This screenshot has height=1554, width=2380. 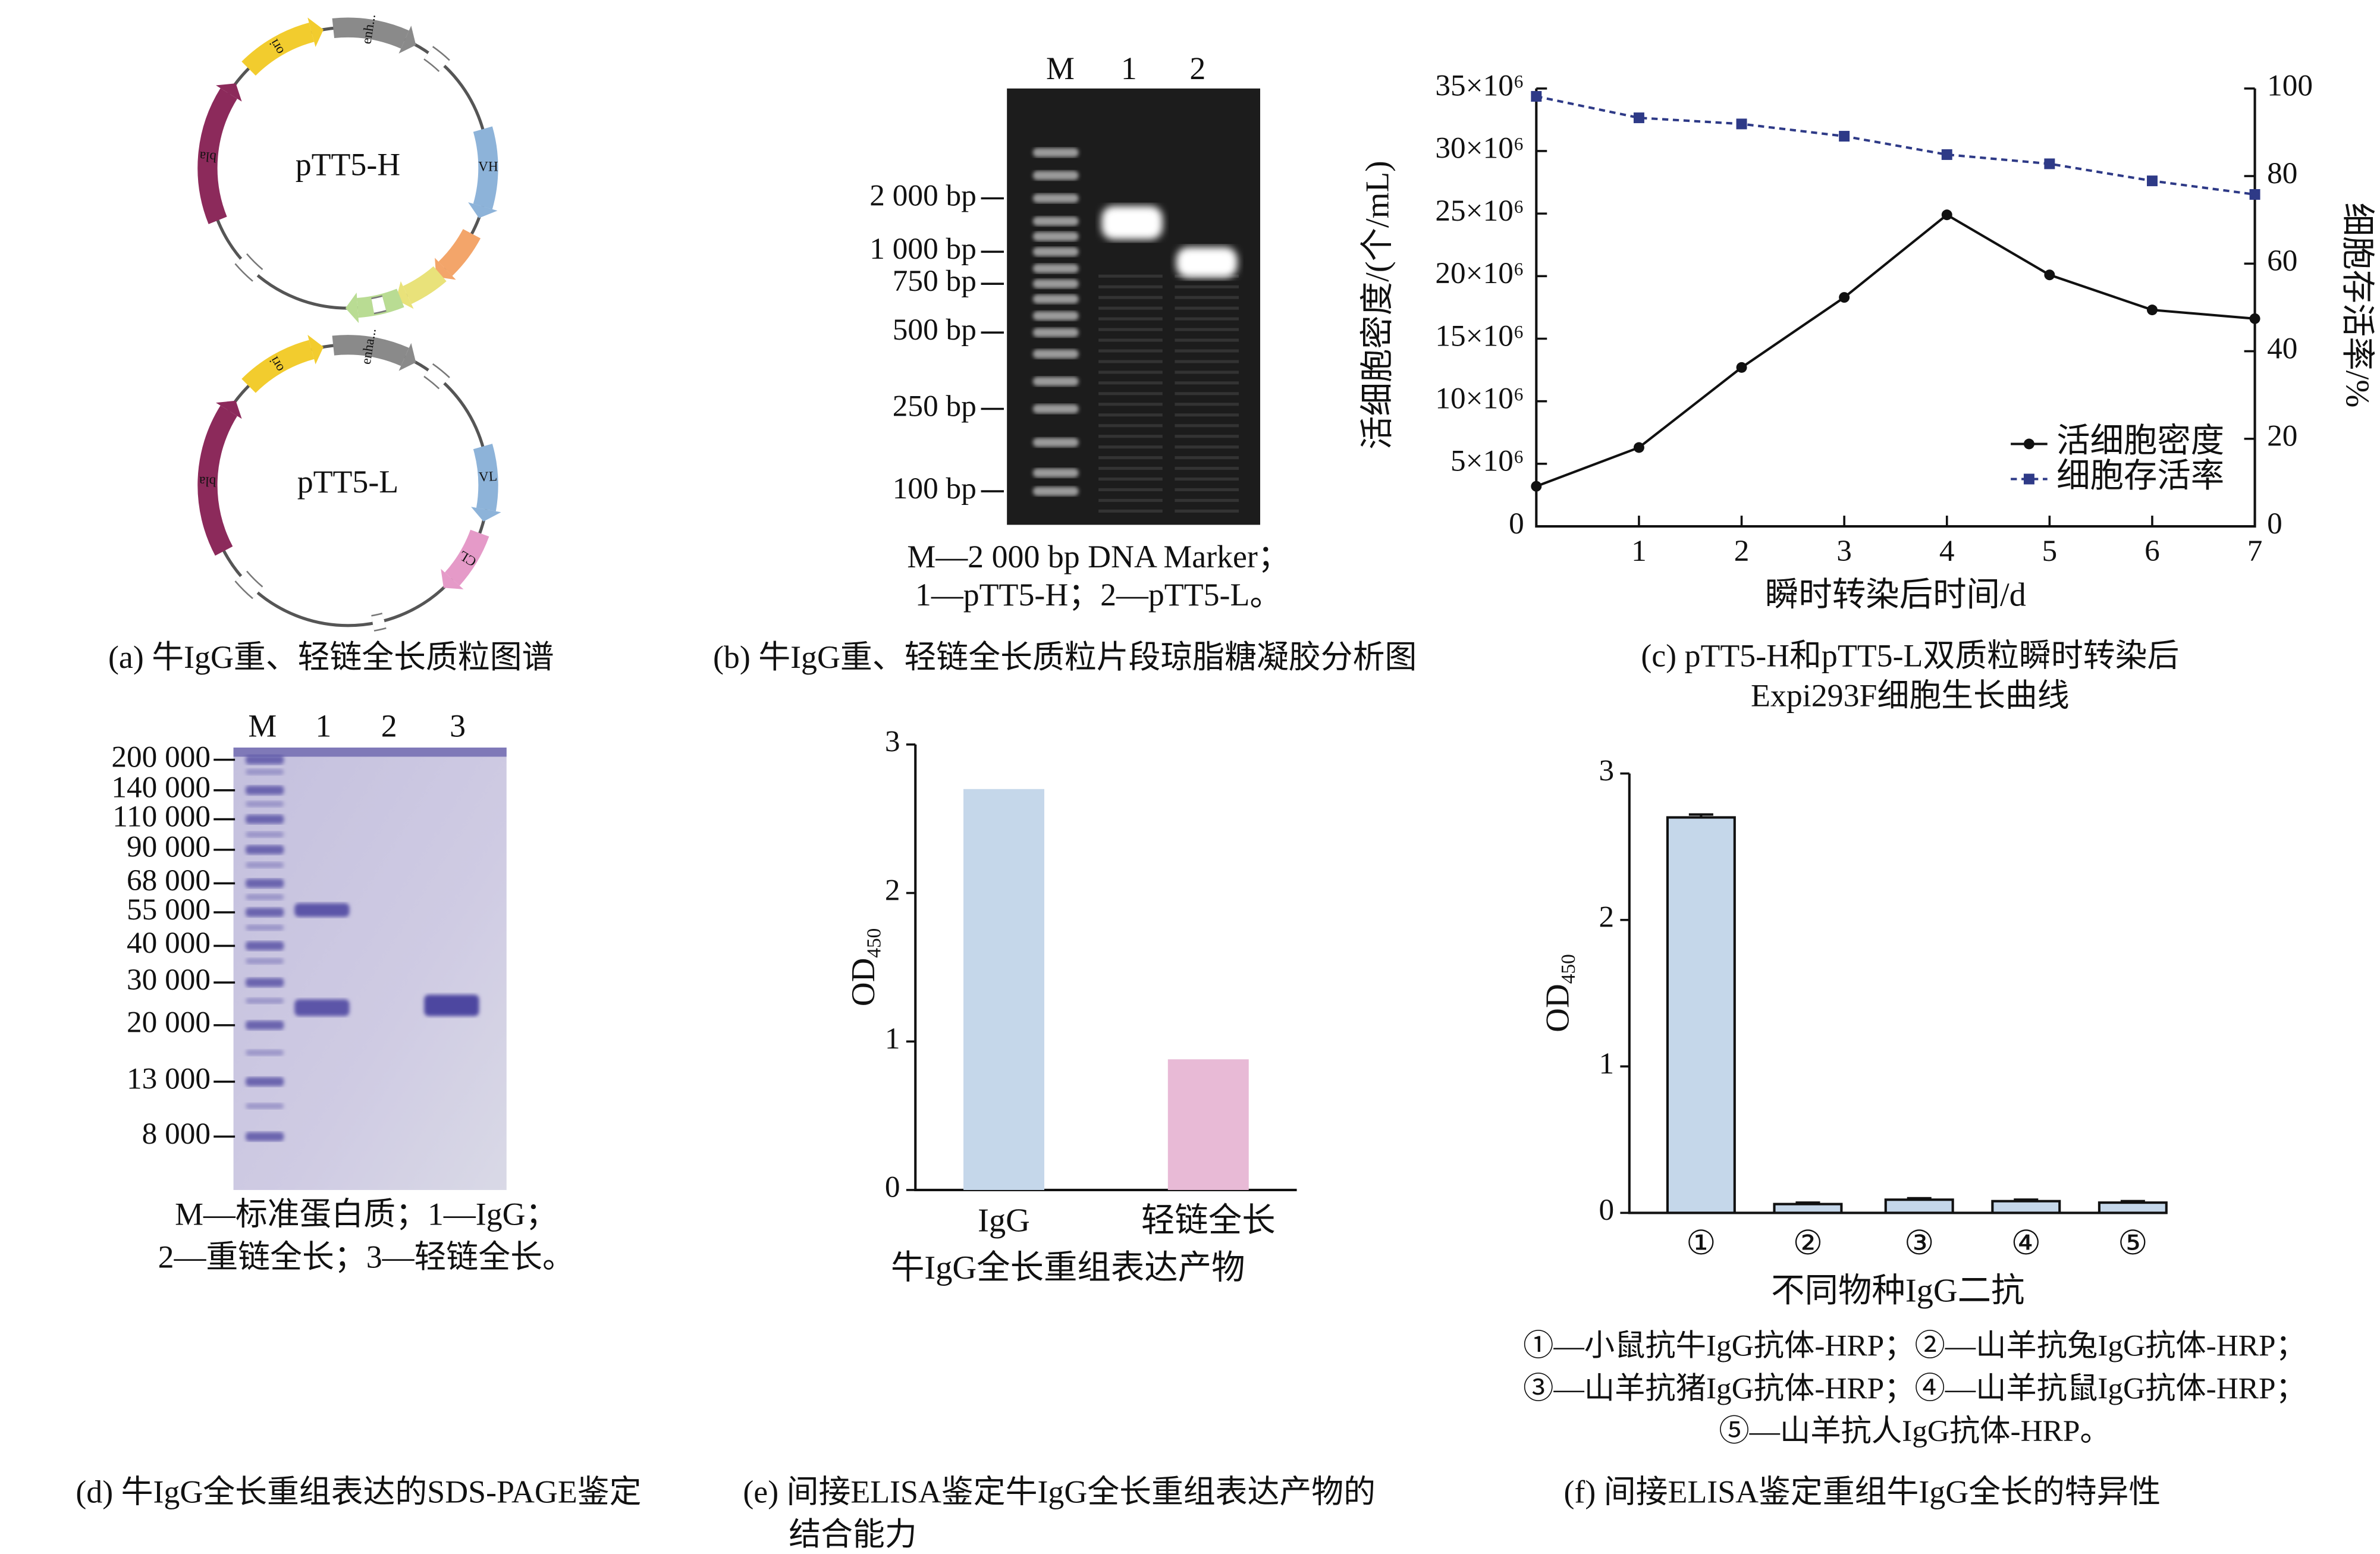 I want to click on marker-label: 500 bp, so click(x=935, y=330).